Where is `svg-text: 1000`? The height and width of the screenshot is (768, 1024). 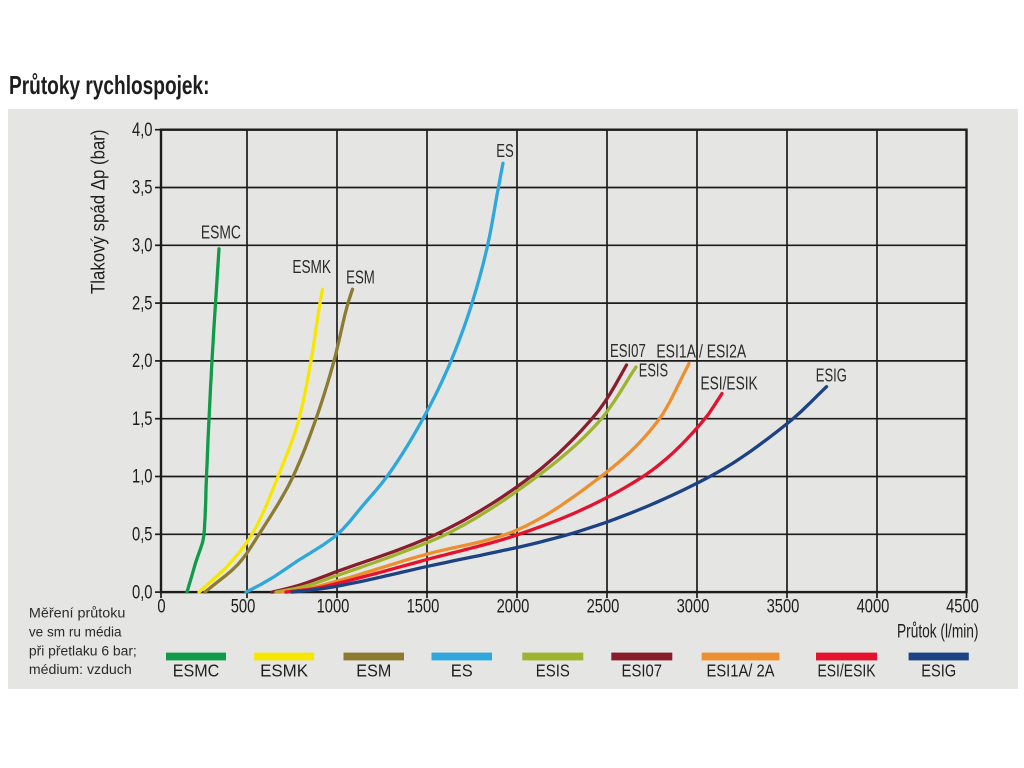 svg-text: 1000 is located at coordinates (333, 607).